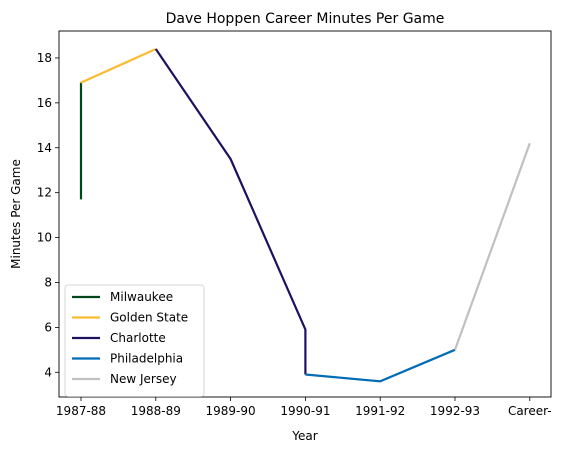 This screenshot has height=453, width=566. I want to click on y-tick-label: 8, so click(48, 282).